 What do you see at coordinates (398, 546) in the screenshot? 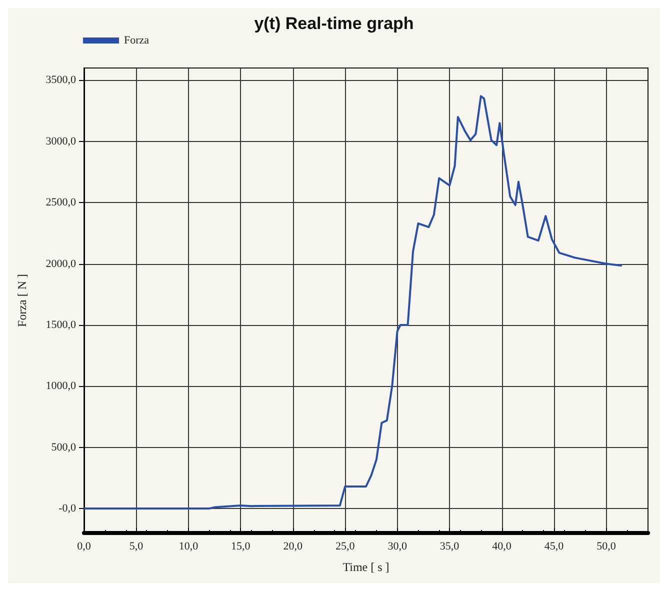
I see `x-tick-label: 30,0` at bounding box center [398, 546].